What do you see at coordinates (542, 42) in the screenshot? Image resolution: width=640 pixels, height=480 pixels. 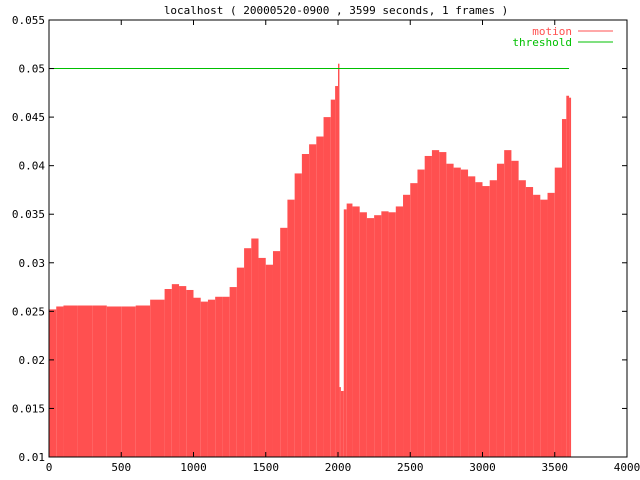 I see `legend-label: threshold` at bounding box center [542, 42].